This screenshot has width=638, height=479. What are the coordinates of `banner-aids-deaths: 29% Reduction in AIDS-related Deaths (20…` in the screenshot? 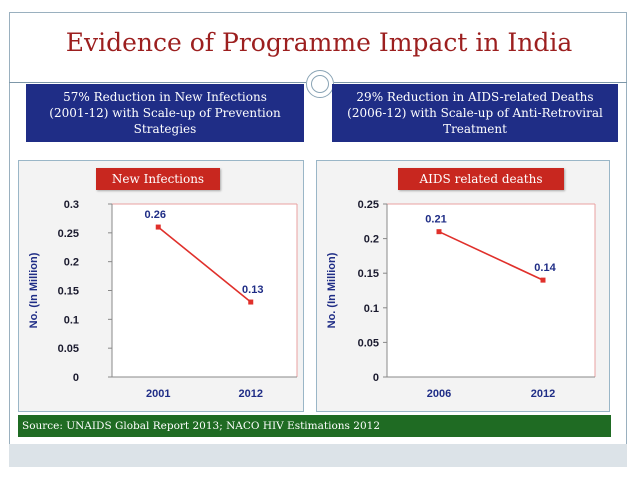 It's located at (475, 113).